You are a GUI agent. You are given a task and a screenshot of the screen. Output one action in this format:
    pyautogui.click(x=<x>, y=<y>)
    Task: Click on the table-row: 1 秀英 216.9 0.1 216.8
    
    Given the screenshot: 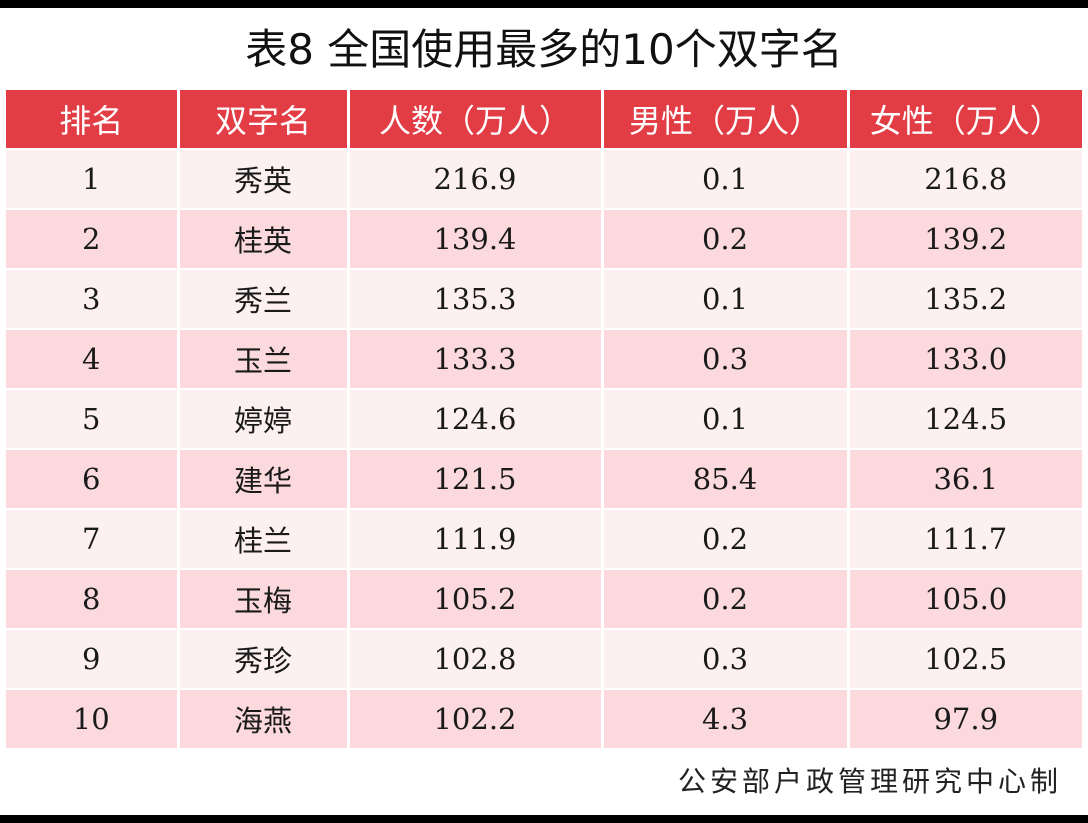 What is the action you would take?
    pyautogui.click(x=544, y=178)
    